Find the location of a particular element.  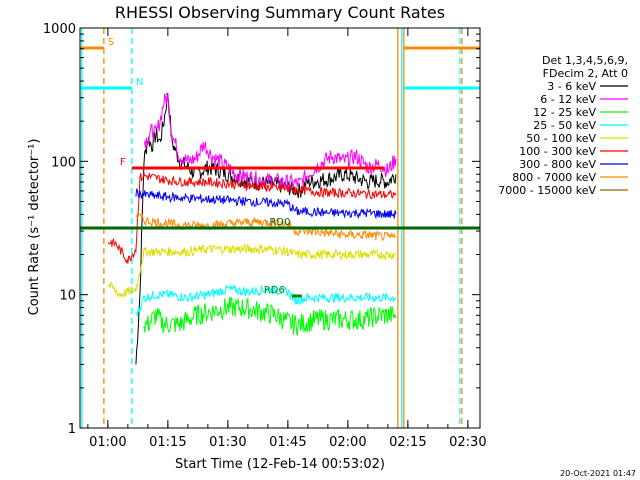

legend-entry-8: 7000 - 15000 keV is located at coordinates (547, 190).